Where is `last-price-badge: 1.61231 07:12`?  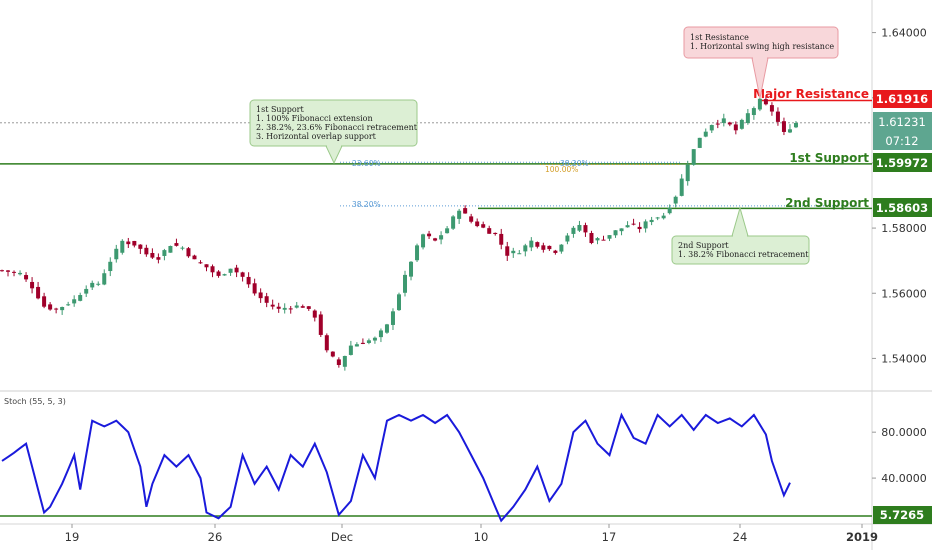
last-price-badge: 1.61231 07:12 is located at coordinates (902, 131).